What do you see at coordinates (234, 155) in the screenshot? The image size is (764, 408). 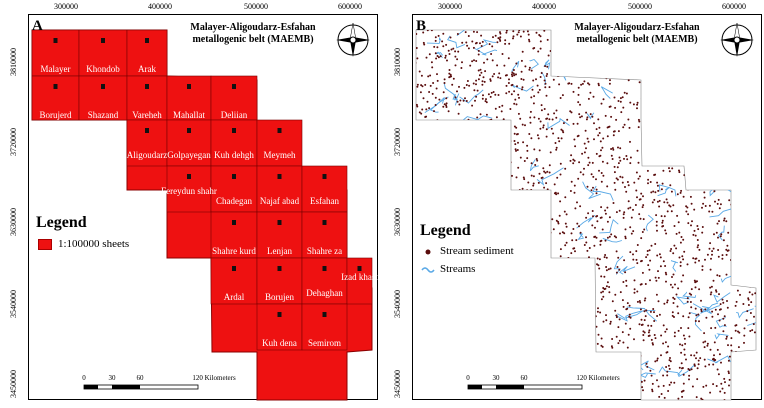 I see `sheet-label: Kuh dehgh` at bounding box center [234, 155].